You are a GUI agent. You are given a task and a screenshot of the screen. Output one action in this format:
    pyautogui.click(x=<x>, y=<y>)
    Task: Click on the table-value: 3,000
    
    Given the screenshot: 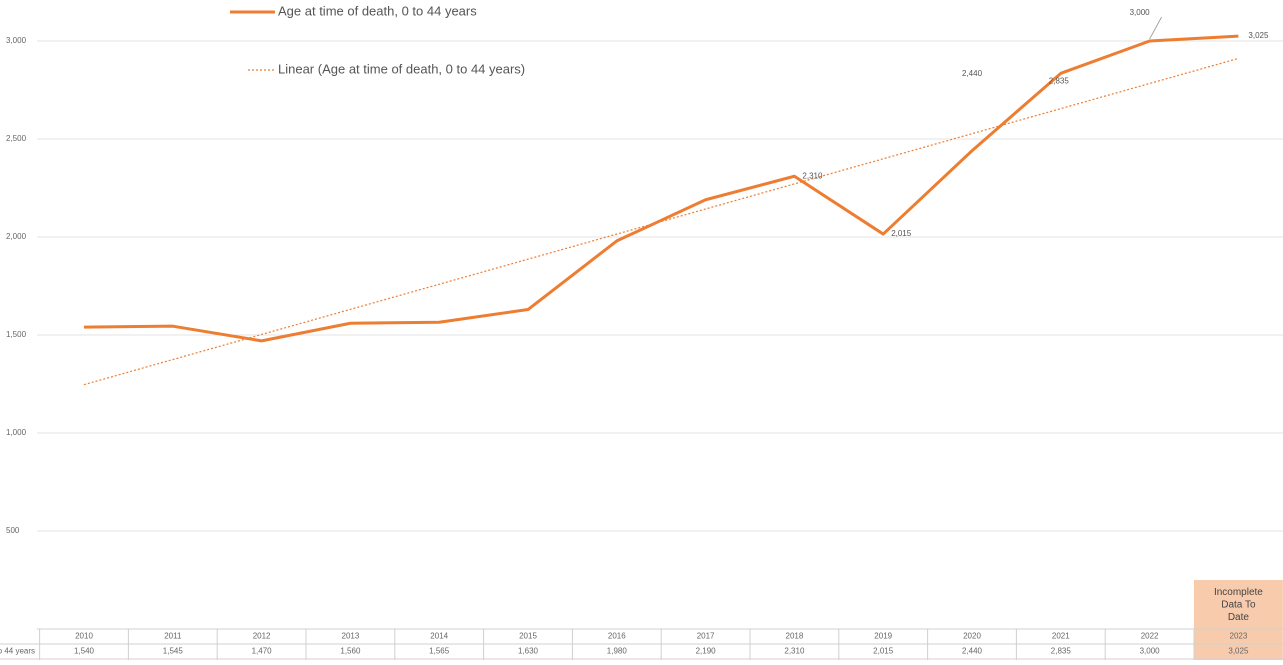 What is the action you would take?
    pyautogui.click(x=1150, y=651)
    